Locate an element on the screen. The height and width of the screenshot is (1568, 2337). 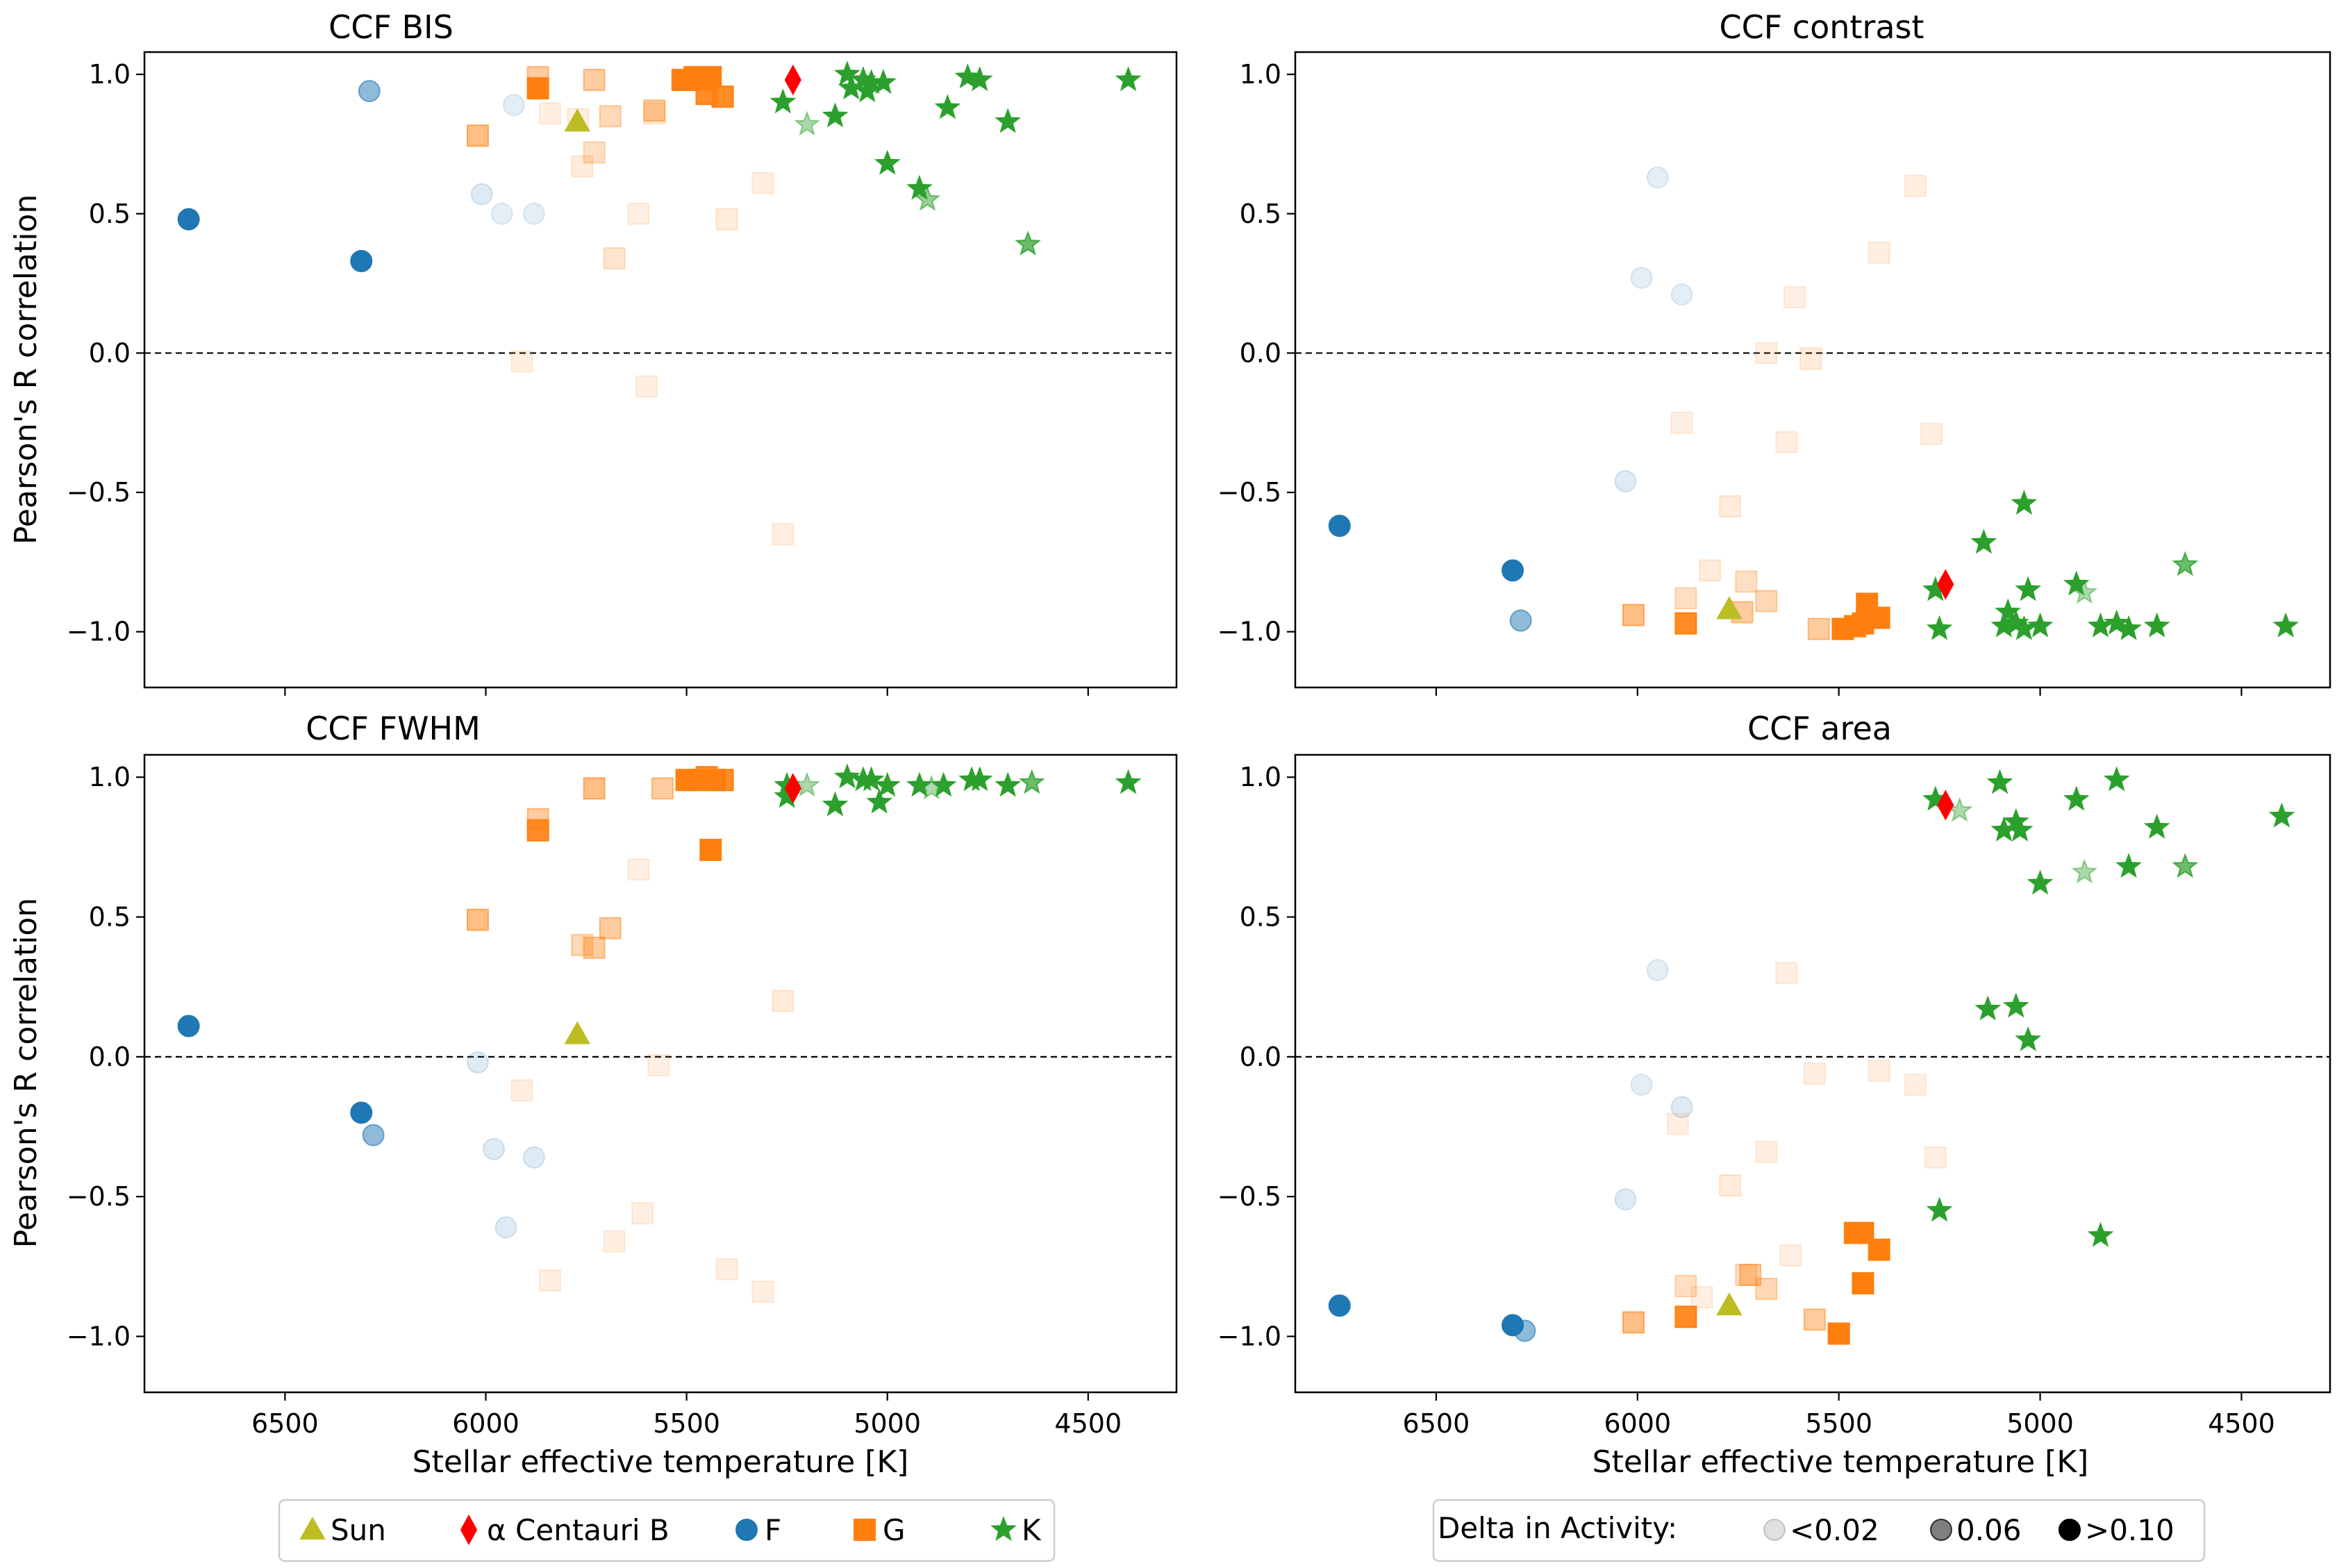
legend-label: F is located at coordinates (773, 1530).